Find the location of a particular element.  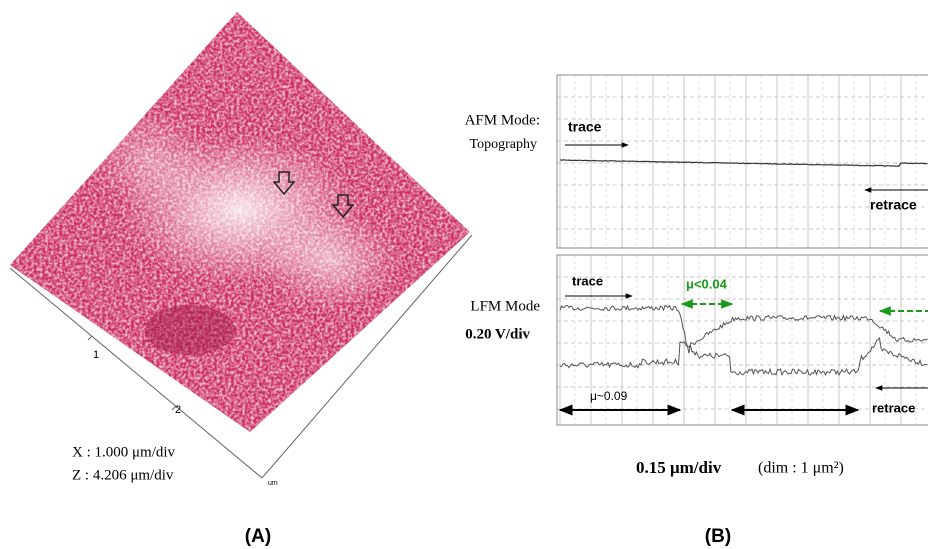

z-scale: Z : 4.206 μm/div is located at coordinates (123, 475).